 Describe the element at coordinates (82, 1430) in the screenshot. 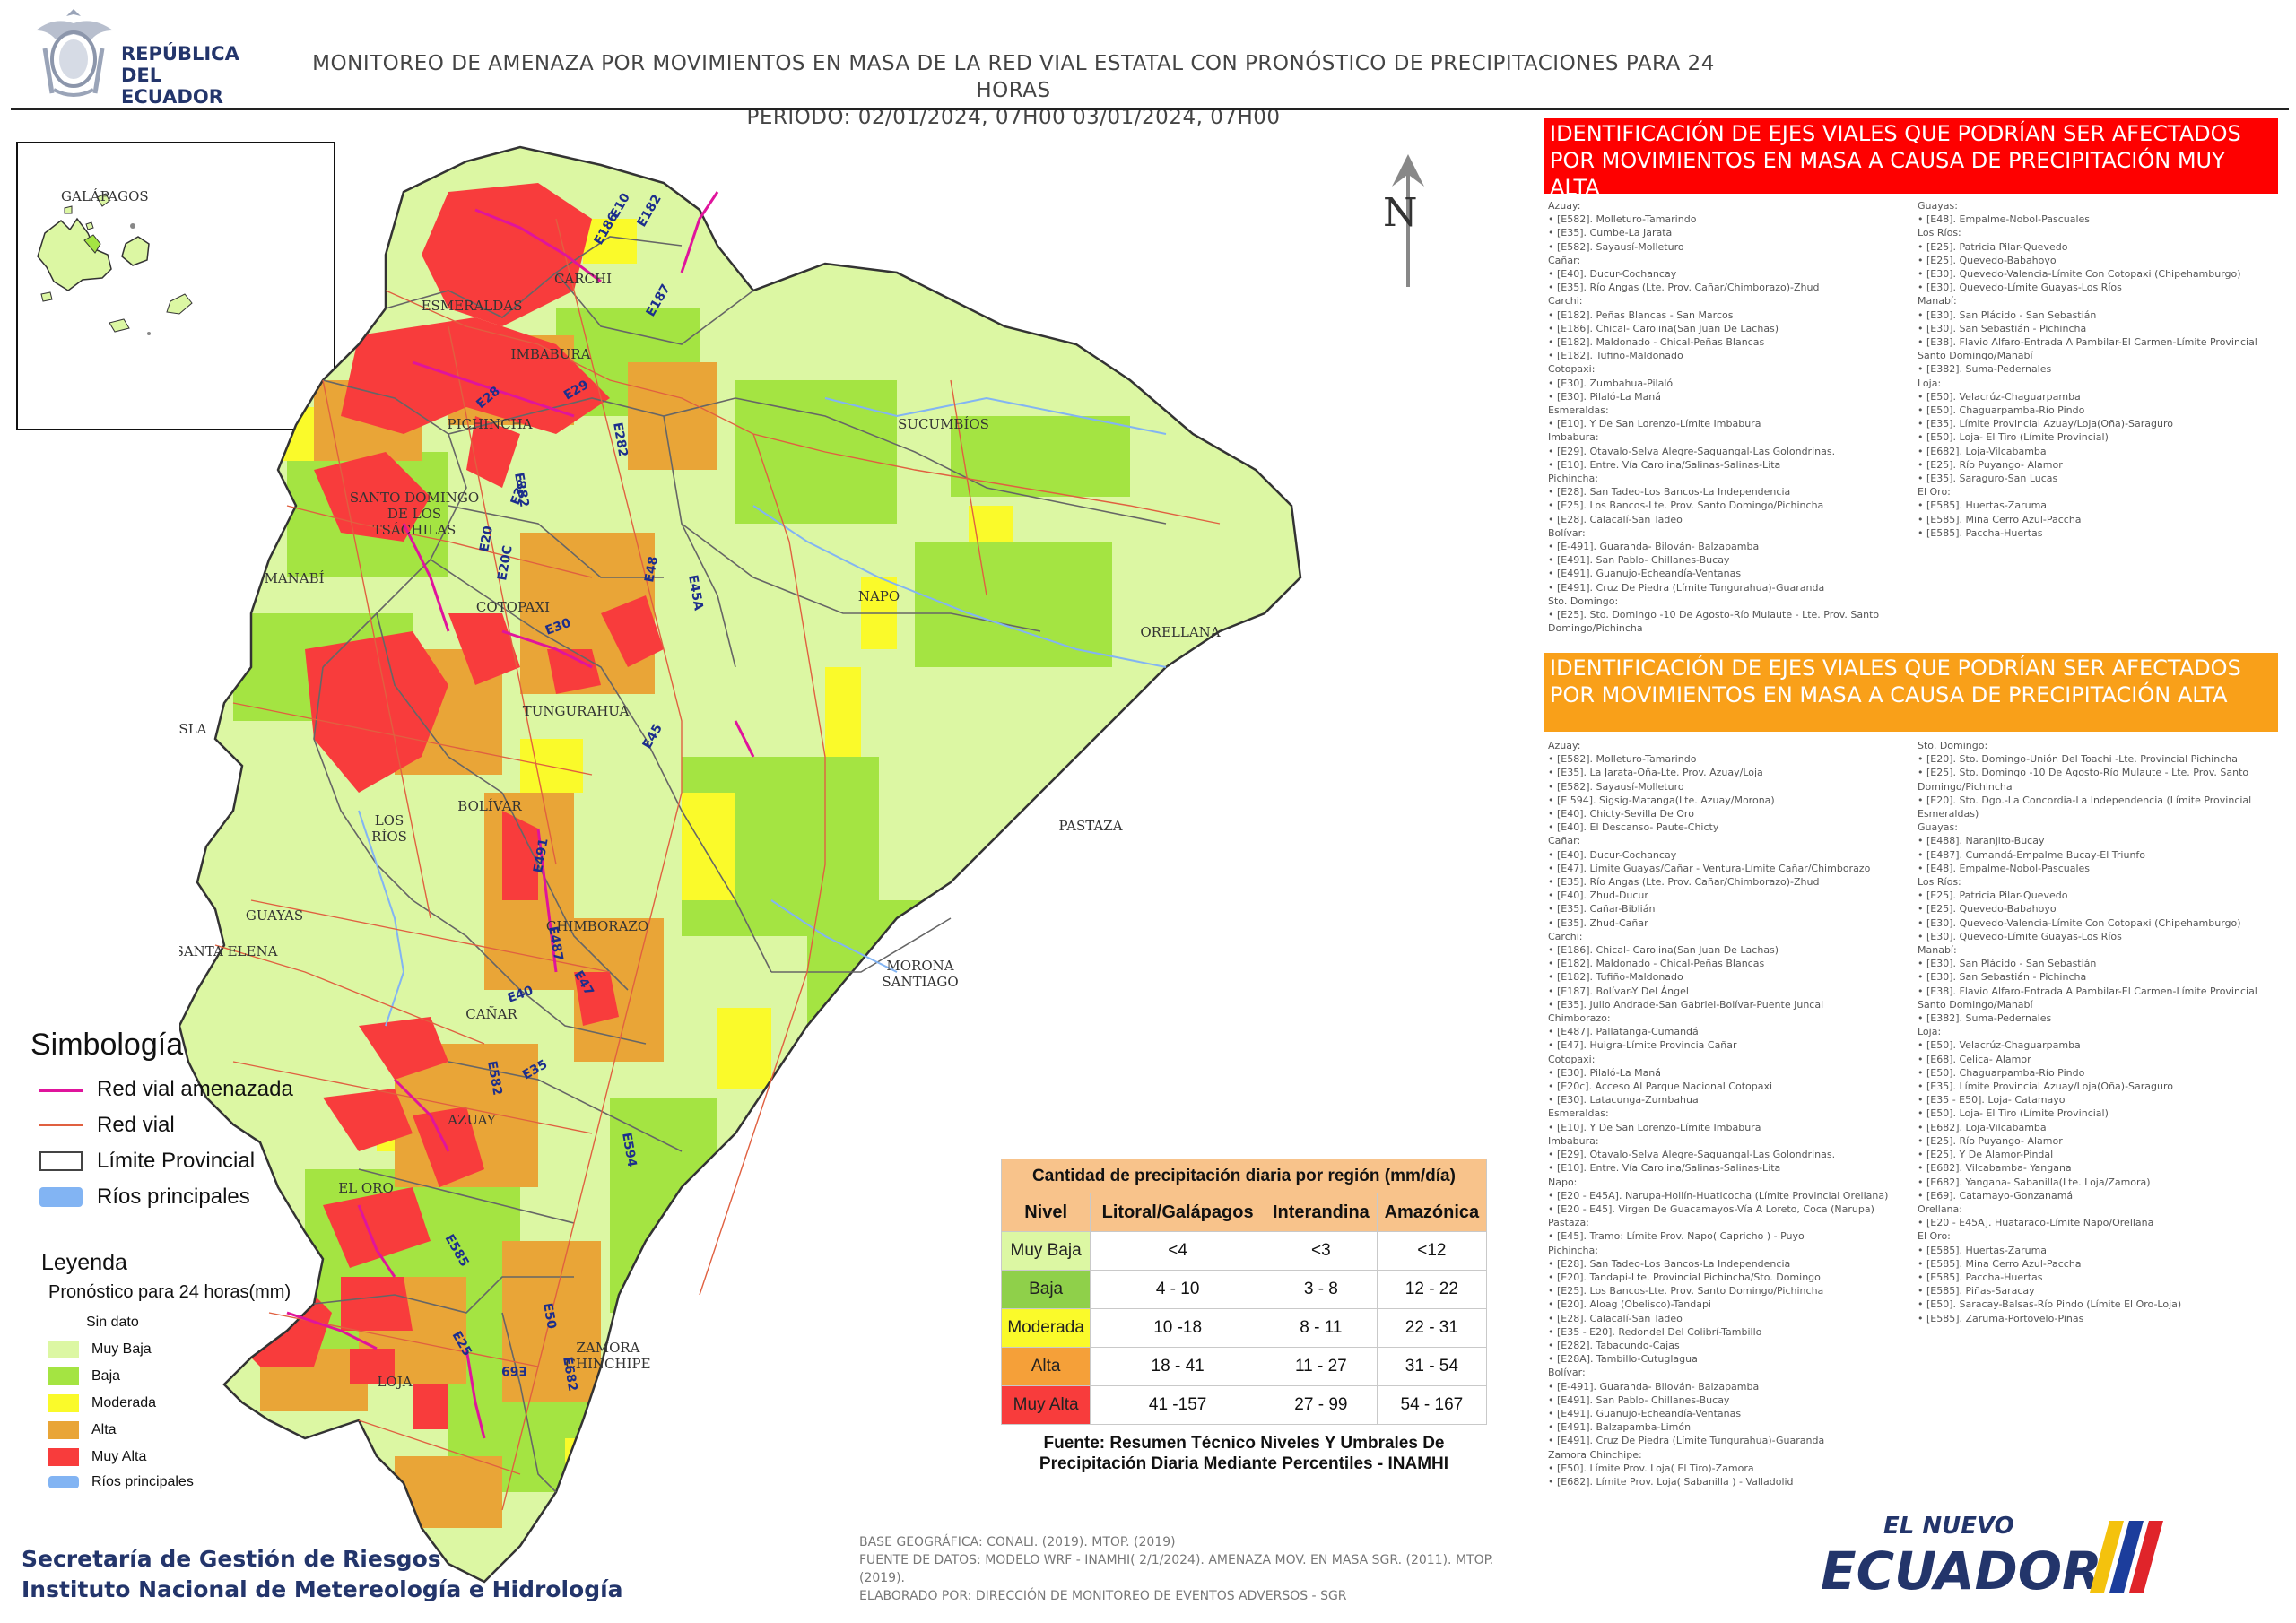

I see `legend-high: Alta` at that location.